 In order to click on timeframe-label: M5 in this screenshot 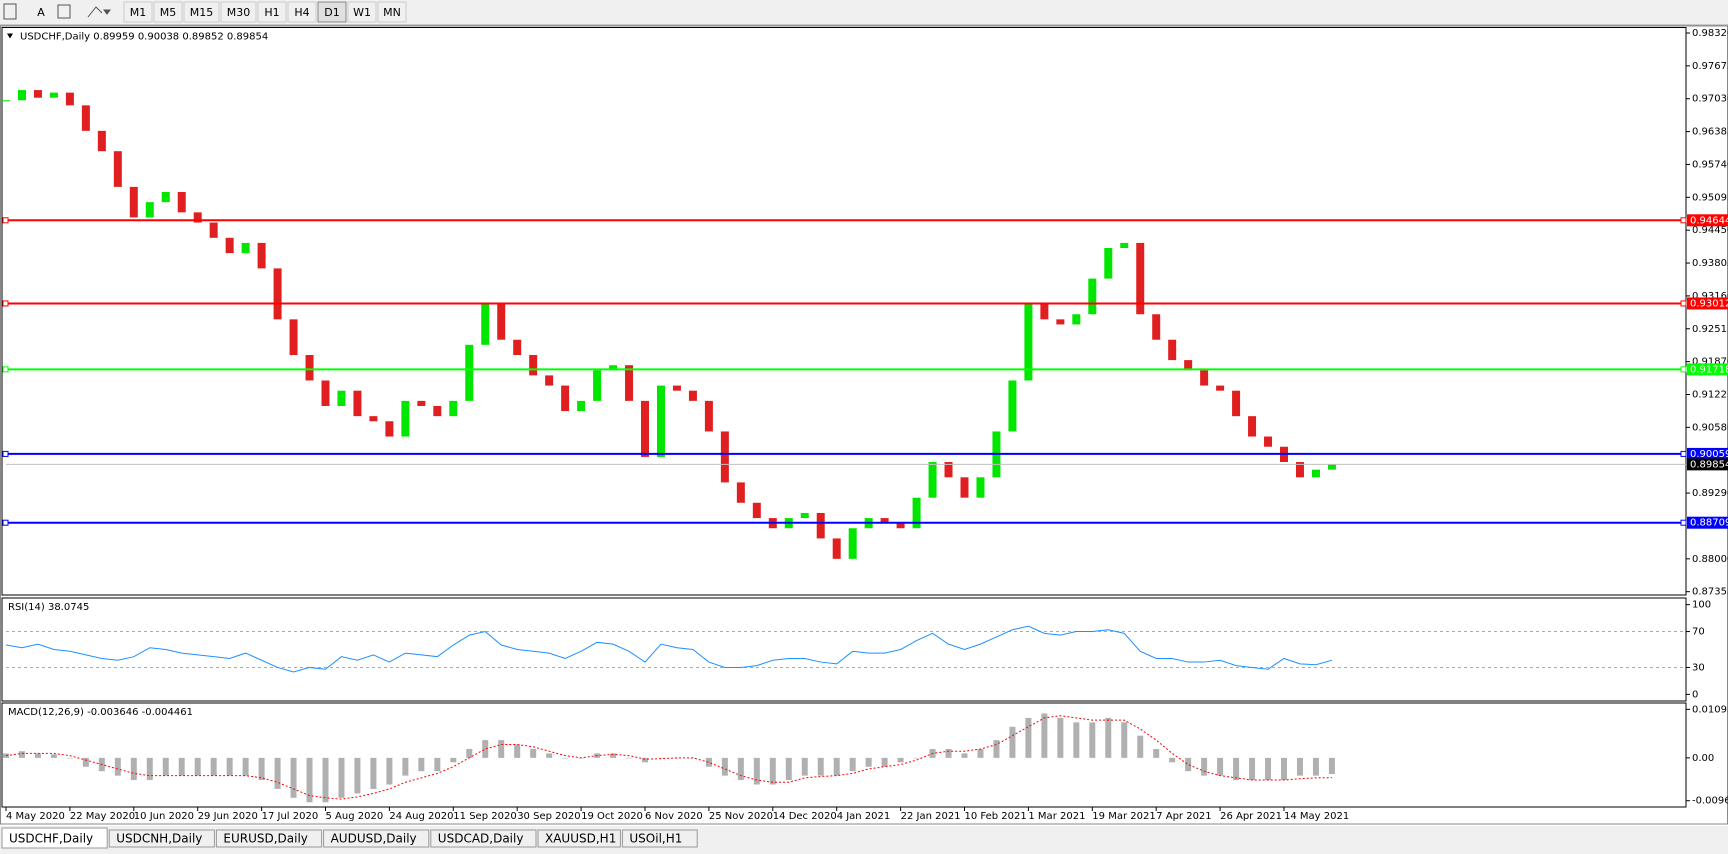, I will do `click(168, 12)`.